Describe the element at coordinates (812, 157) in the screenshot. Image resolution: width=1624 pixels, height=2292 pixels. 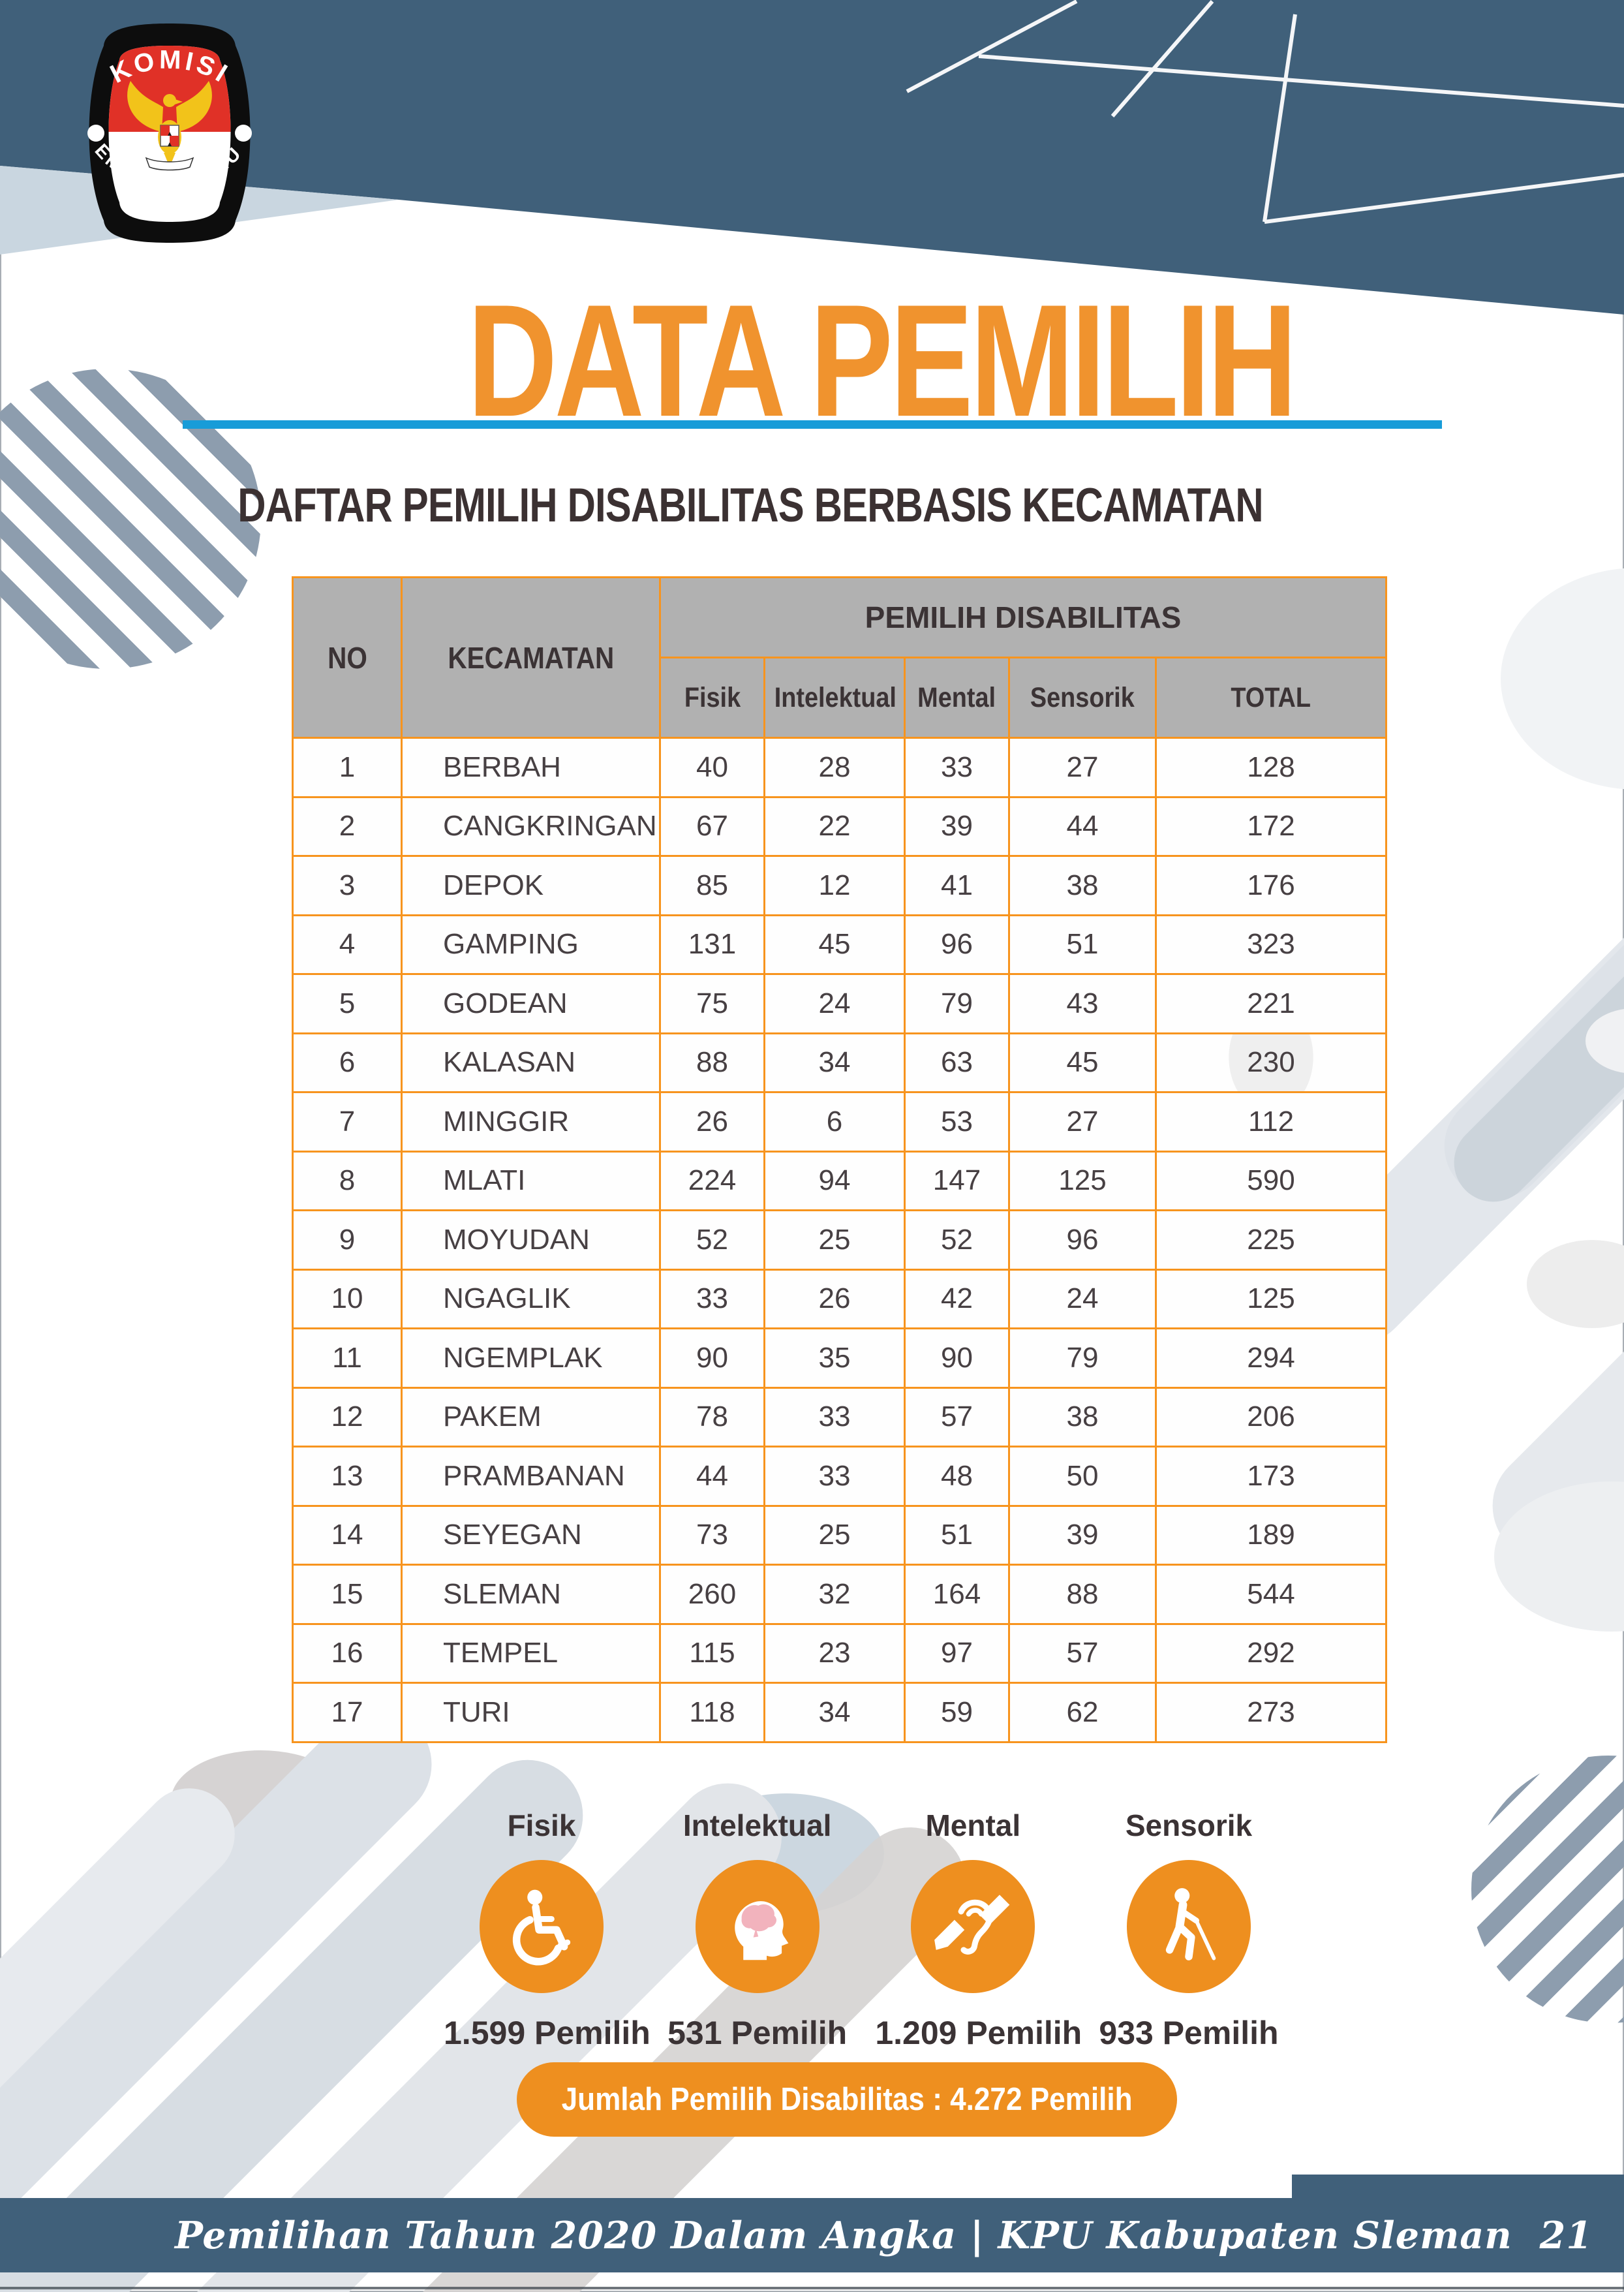
I see `header-dark-polygon` at that location.